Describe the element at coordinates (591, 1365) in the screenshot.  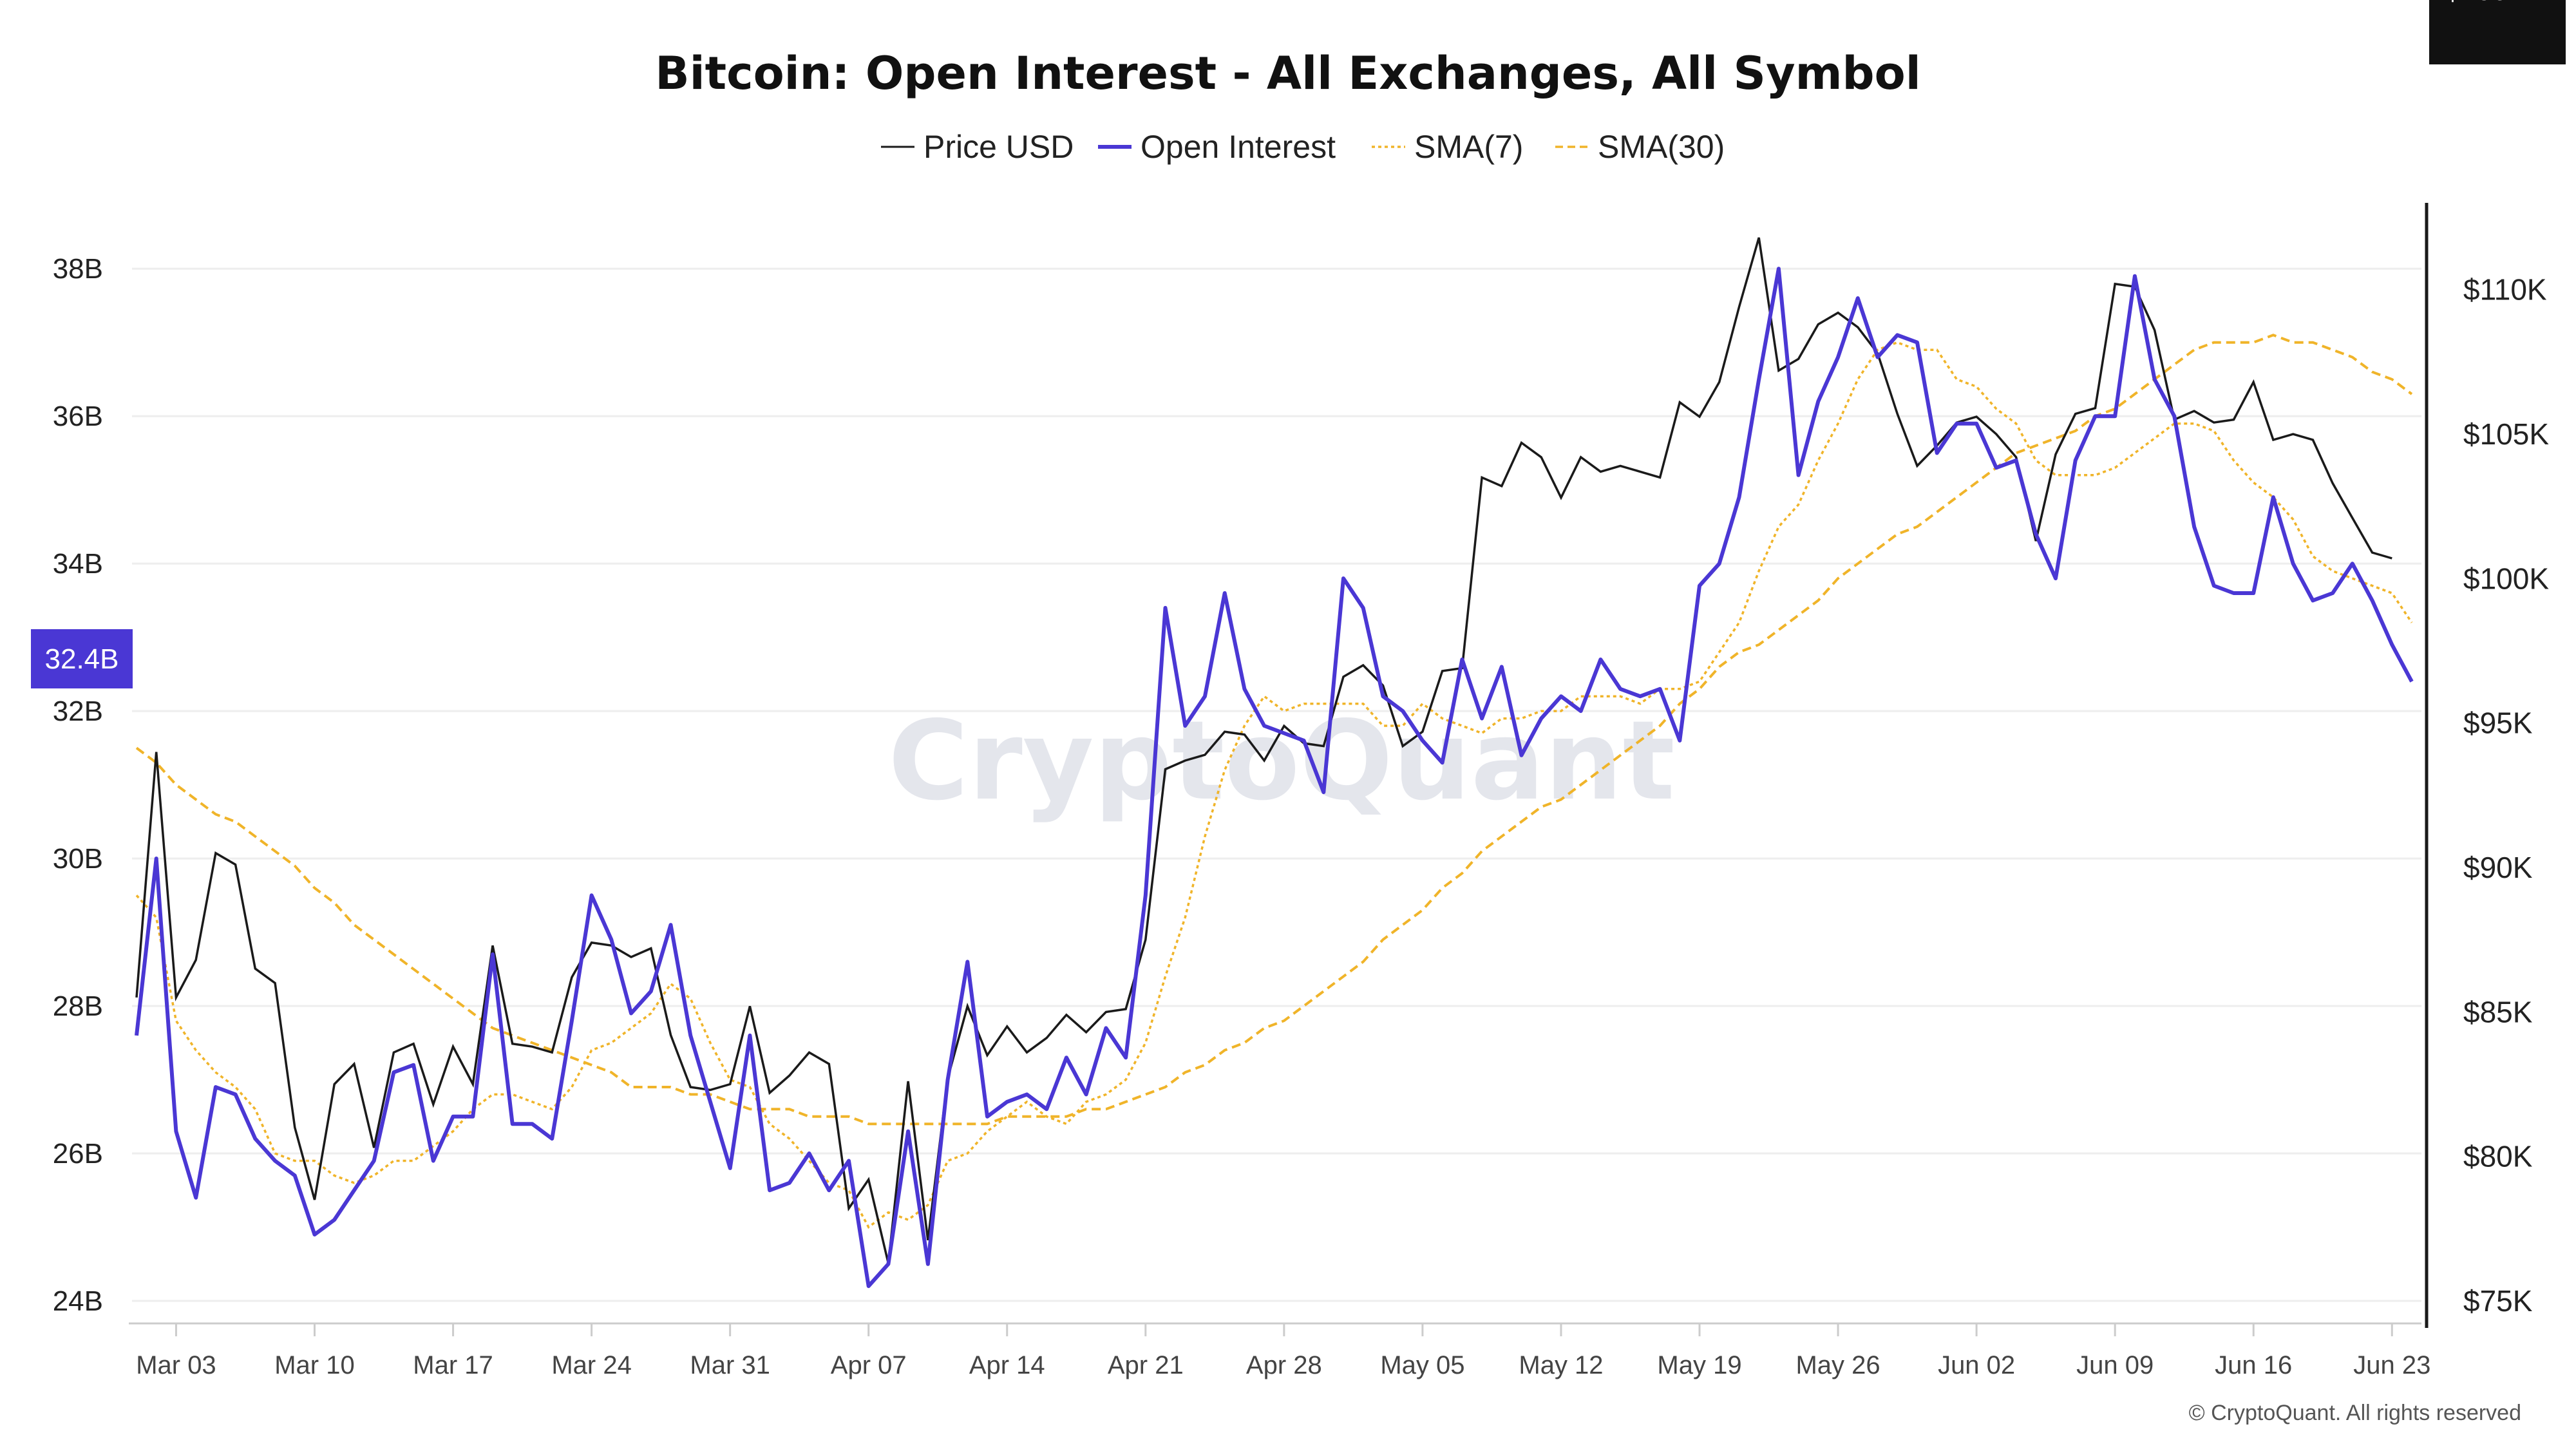
I see `x-tick-mar-24: Mar 24` at that location.